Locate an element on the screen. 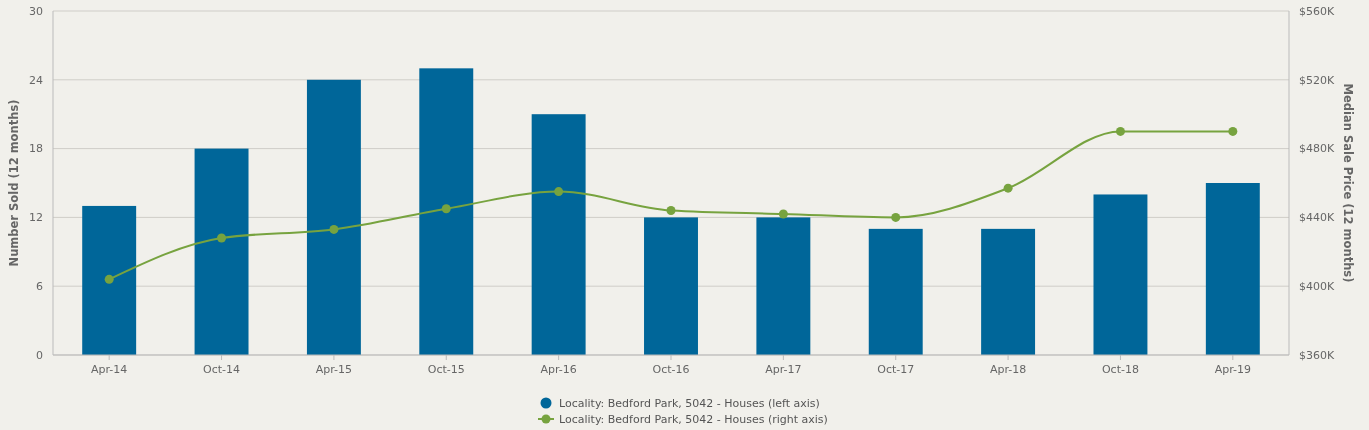 The width and height of the screenshot is (1369, 430). x-tick-label: Oct-15 is located at coordinates (446, 369).